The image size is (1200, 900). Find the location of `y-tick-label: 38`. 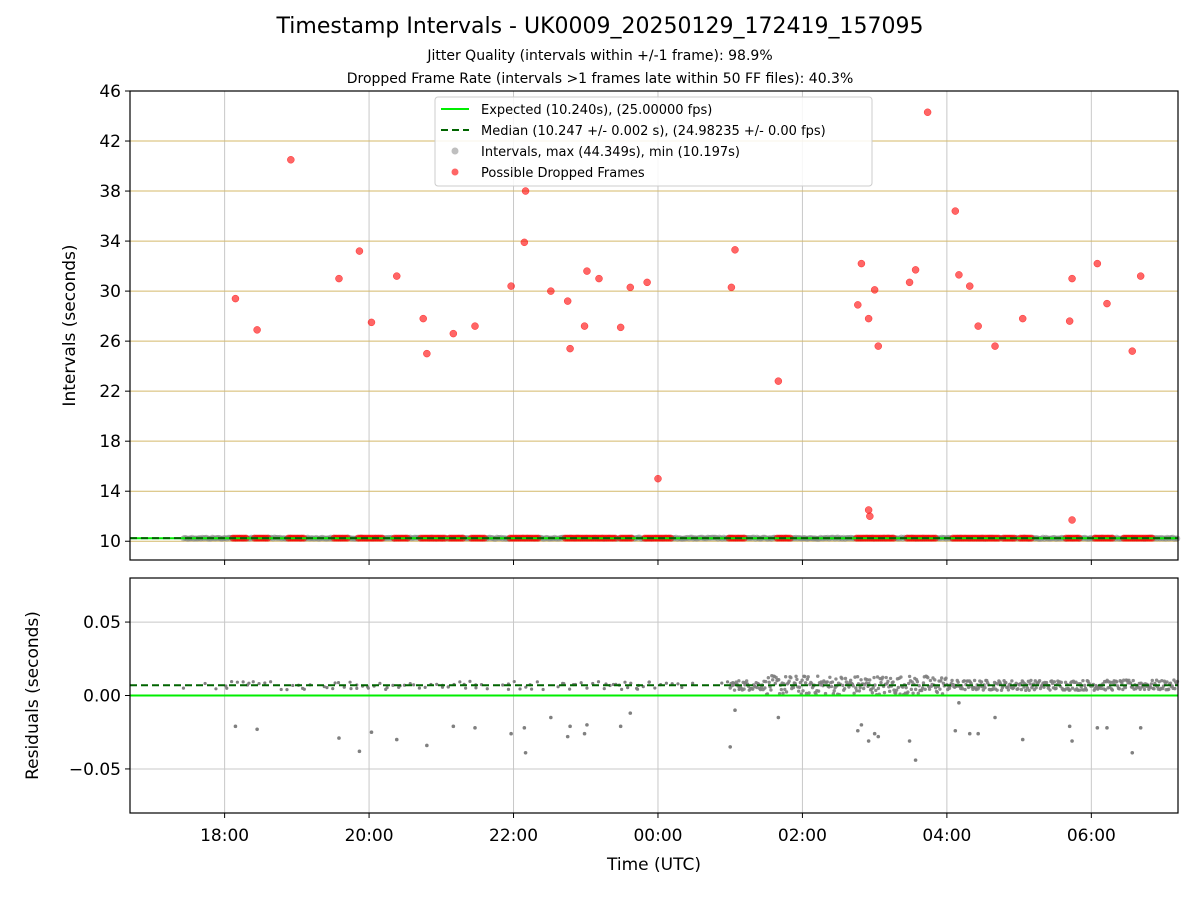

y-tick-label: 38 is located at coordinates (110, 192).